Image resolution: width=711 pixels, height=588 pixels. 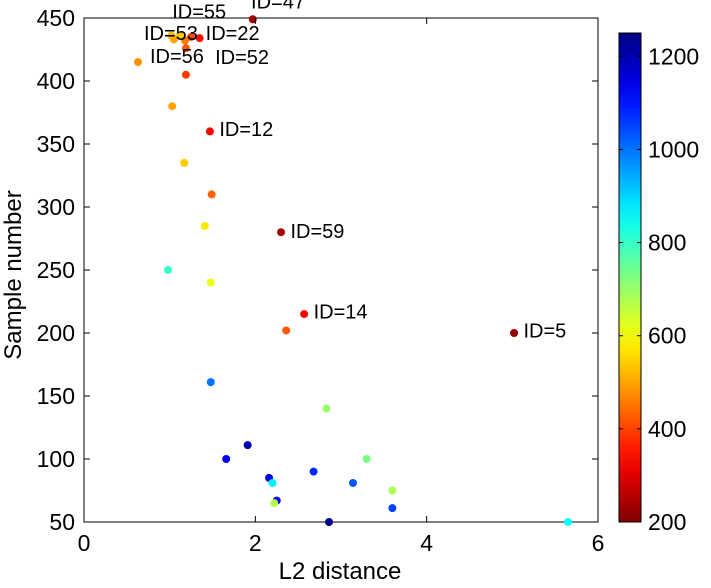 I want to click on x-axis-label: L2 distance, so click(x=340, y=571).